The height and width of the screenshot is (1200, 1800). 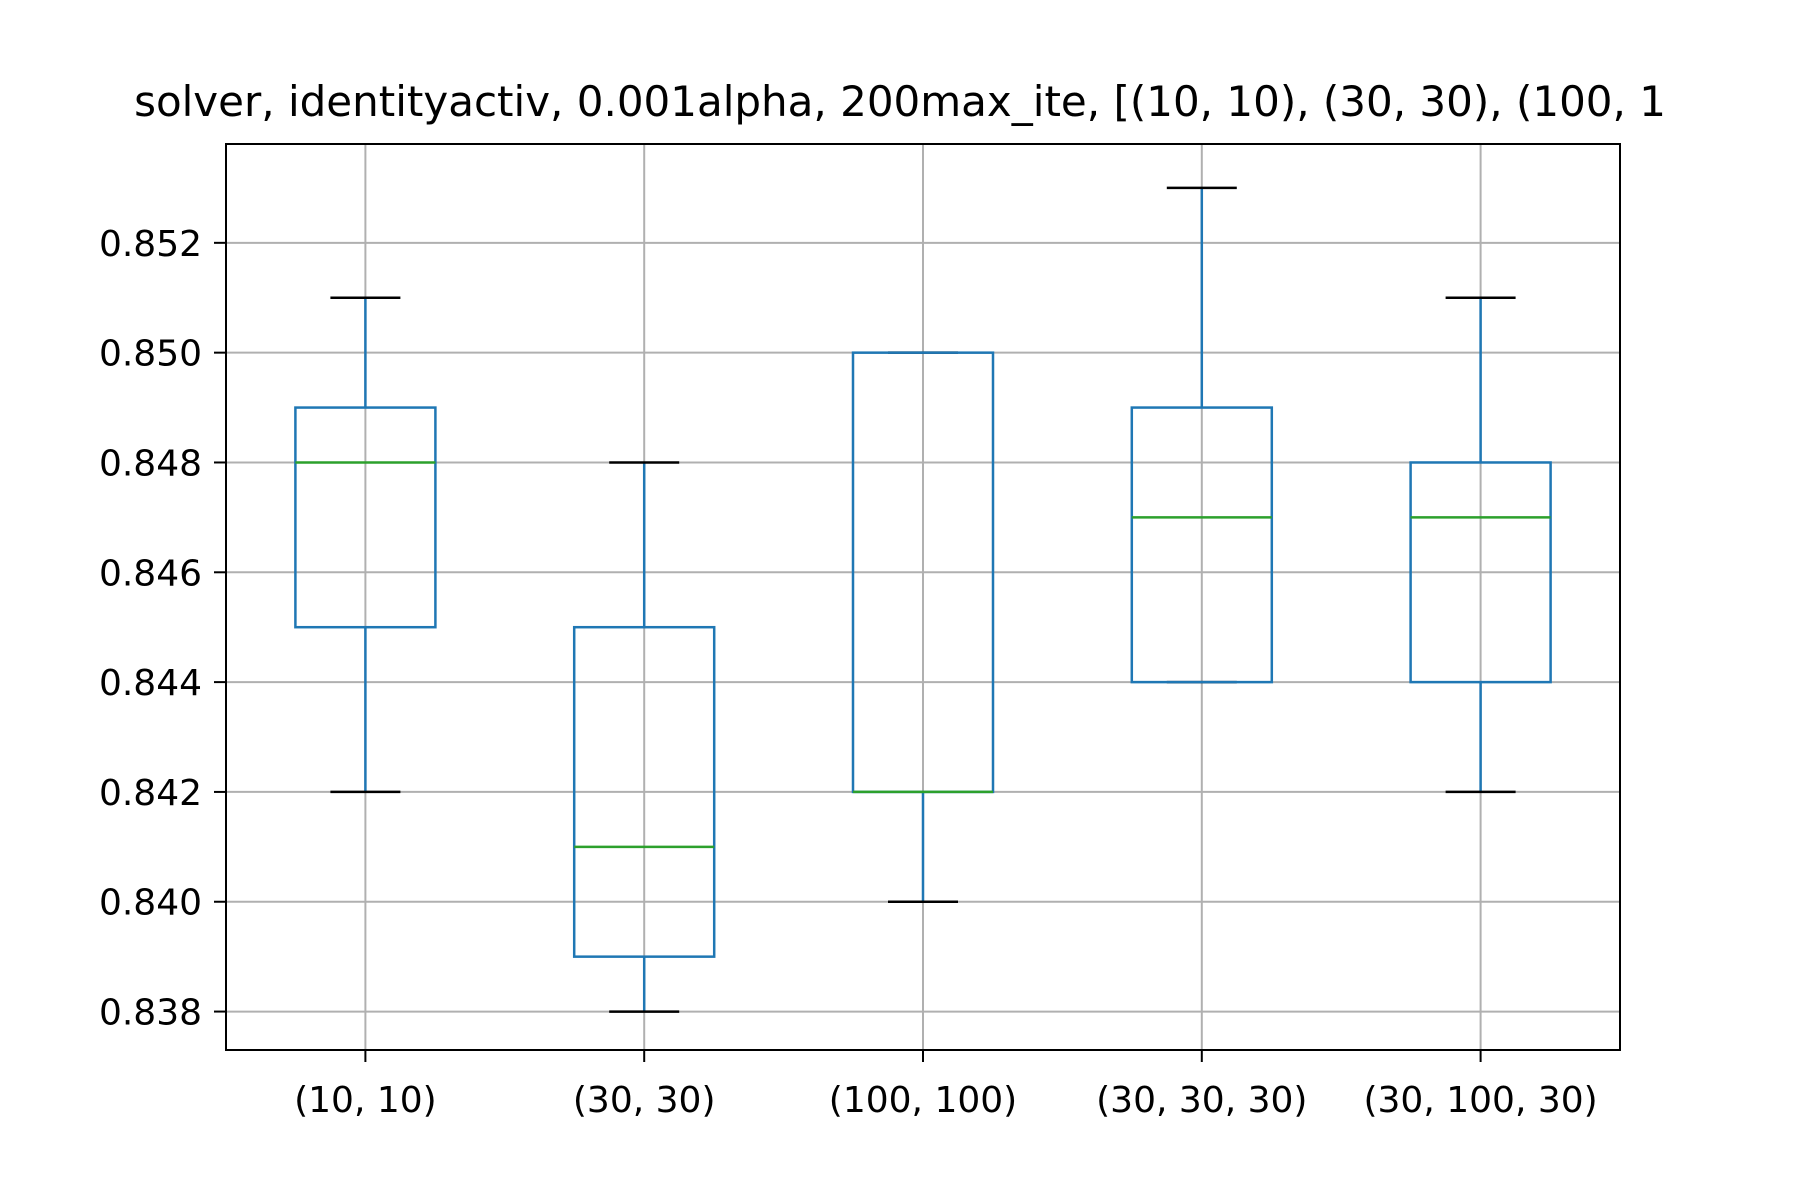 What do you see at coordinates (150, 463) in the screenshot?
I see `y-tick-label: 0.848` at bounding box center [150, 463].